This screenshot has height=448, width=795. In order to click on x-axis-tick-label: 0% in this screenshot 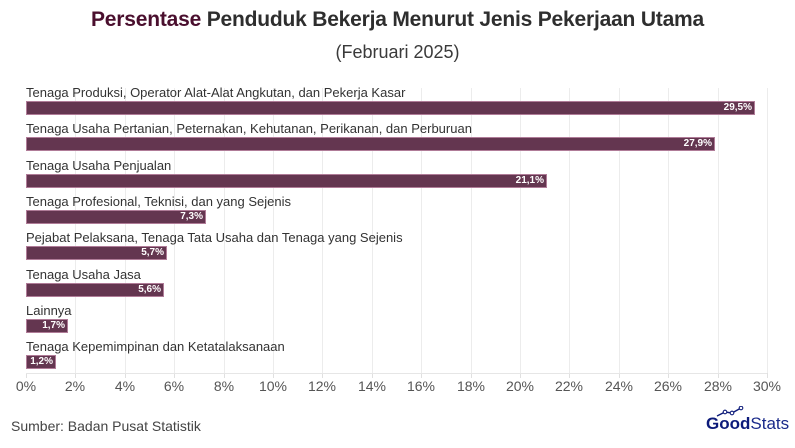, I will do `click(26, 386)`.